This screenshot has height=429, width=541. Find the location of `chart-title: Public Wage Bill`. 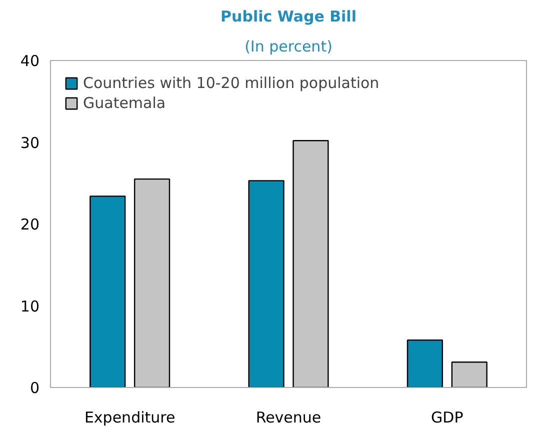

chart-title: Public Wage Bill is located at coordinates (288, 17).